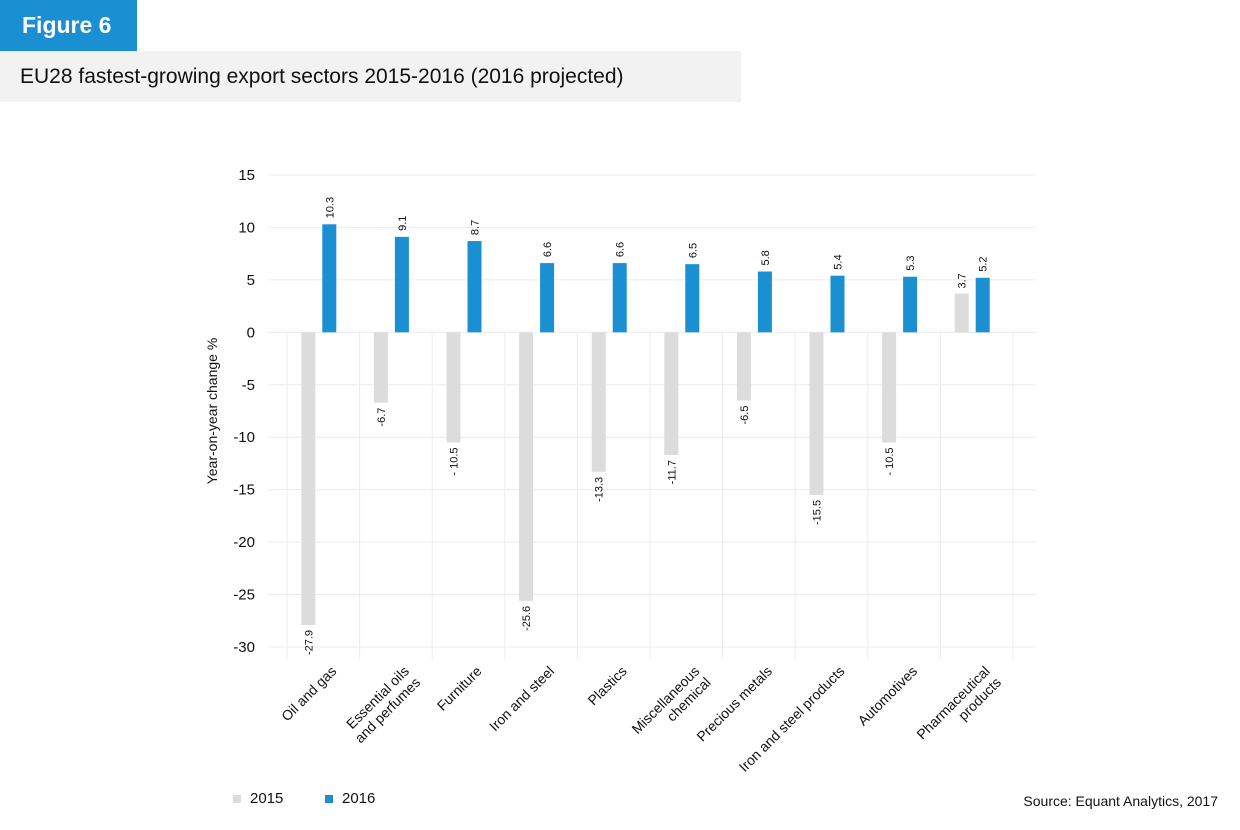 The height and width of the screenshot is (830, 1240). What do you see at coordinates (527, 618) in the screenshot?
I see `data-label-2015: -25.6` at bounding box center [527, 618].